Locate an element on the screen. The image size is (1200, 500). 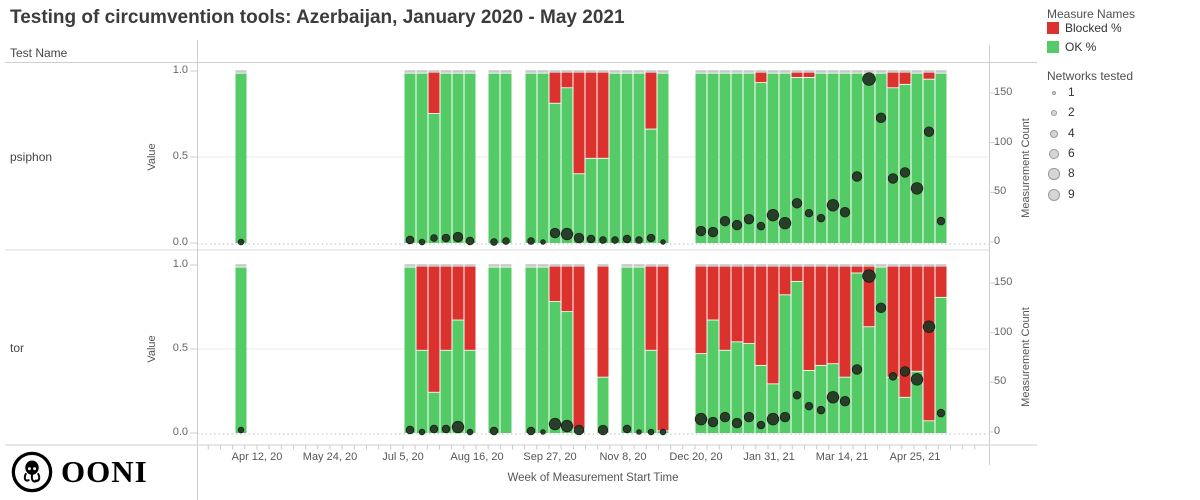
legend-measure-item: Blocked % is located at coordinates (1084, 28).